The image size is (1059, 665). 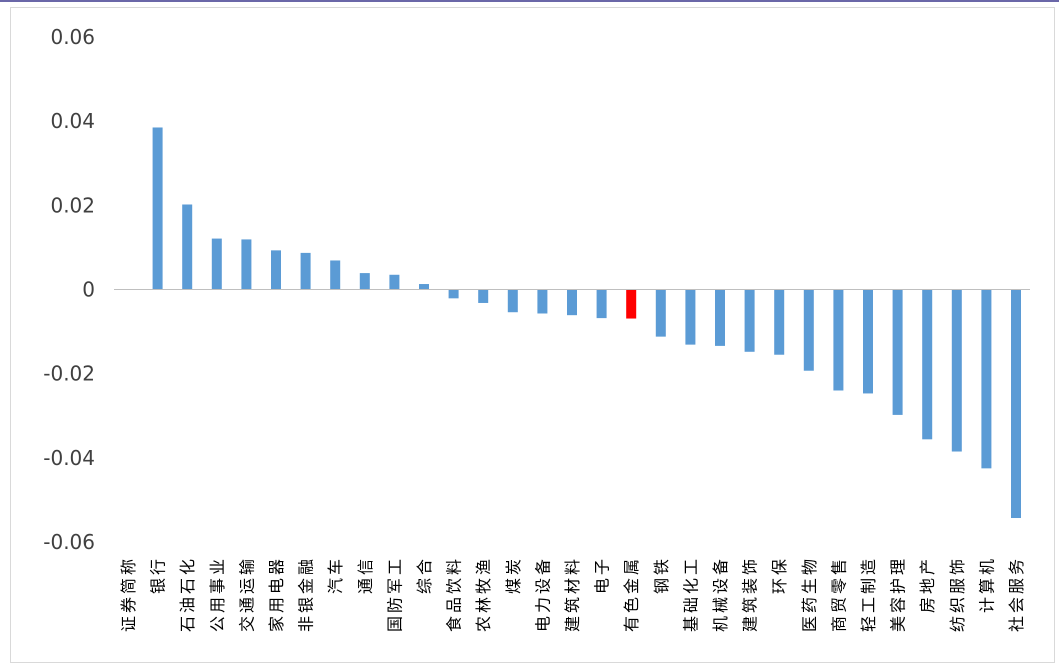 I want to click on y-axis-ticks: 0.06 0.04 0.02 0 -0.02 -0.04 -0.06, so click(x=69, y=289).